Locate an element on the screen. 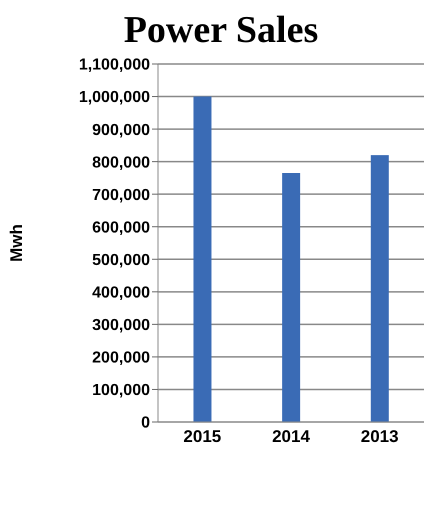 This screenshot has width=442, height=508. y-tick-label: 500,000 is located at coordinates (121, 260).